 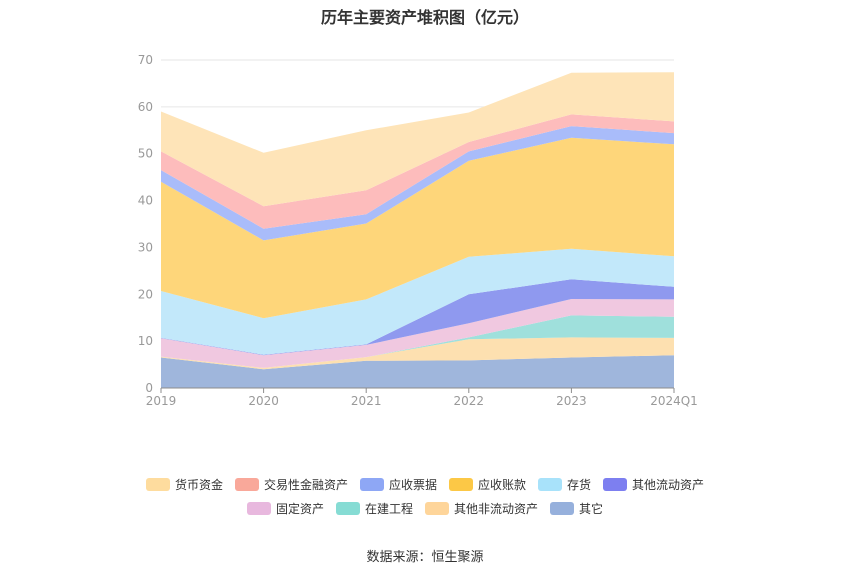 I want to click on legend-item: 其他流动资产, so click(x=653, y=484).